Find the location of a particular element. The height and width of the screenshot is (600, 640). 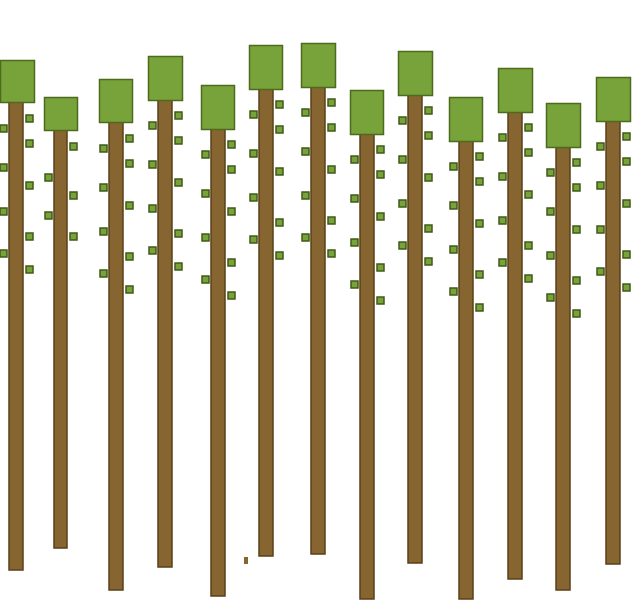

ground-marker is located at coordinates (246, 560).